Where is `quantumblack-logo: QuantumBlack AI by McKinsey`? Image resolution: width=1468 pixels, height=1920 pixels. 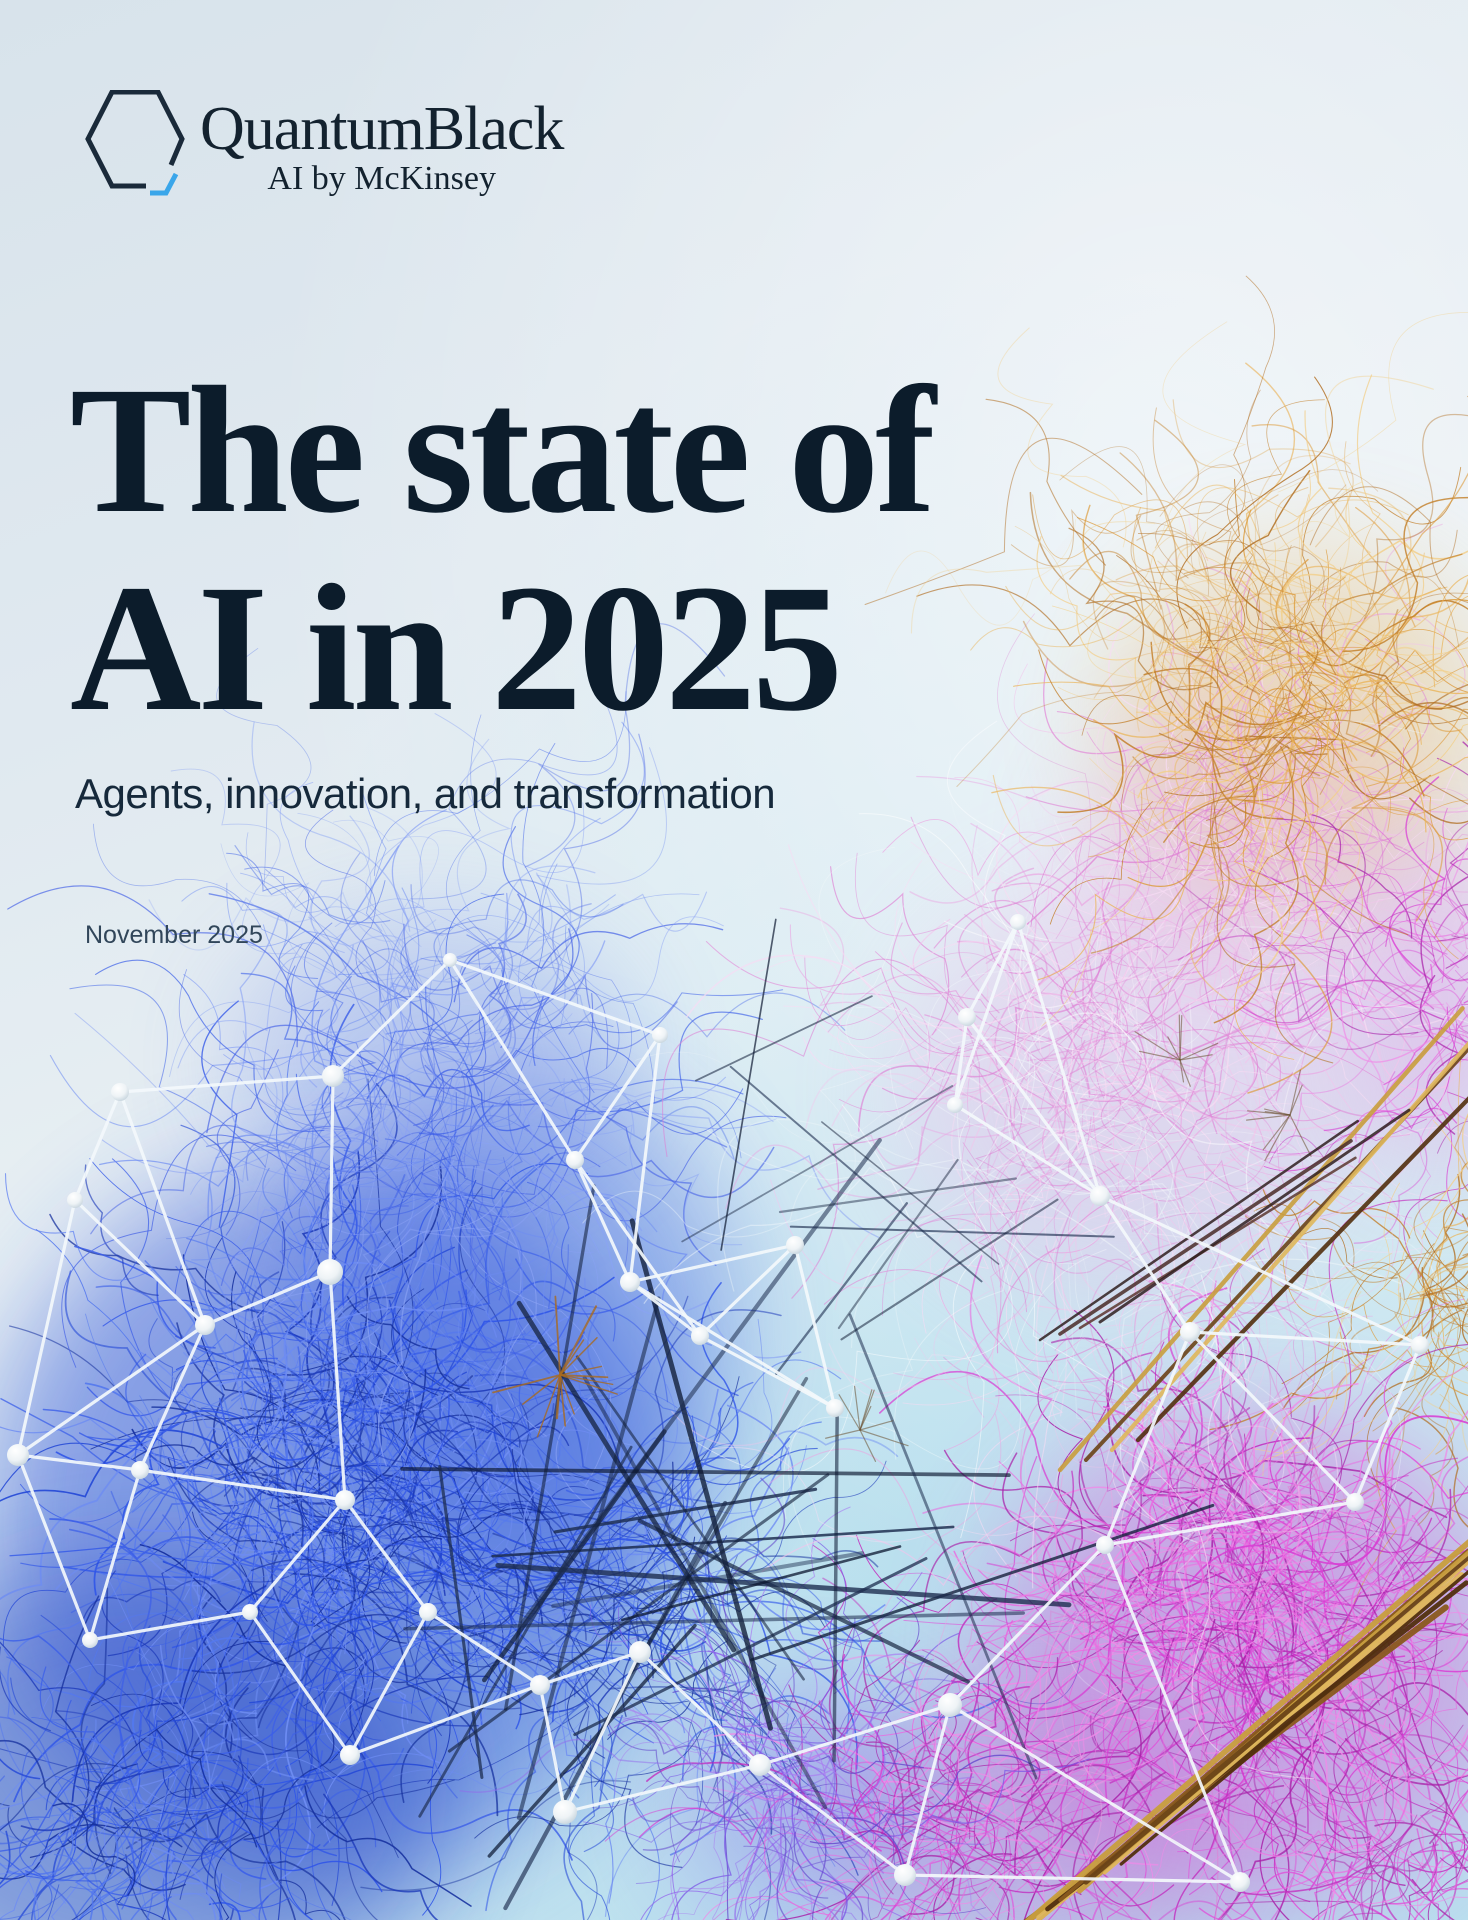
quantumblack-logo: QuantumBlack AI by McKinsey is located at coordinates (324, 146).